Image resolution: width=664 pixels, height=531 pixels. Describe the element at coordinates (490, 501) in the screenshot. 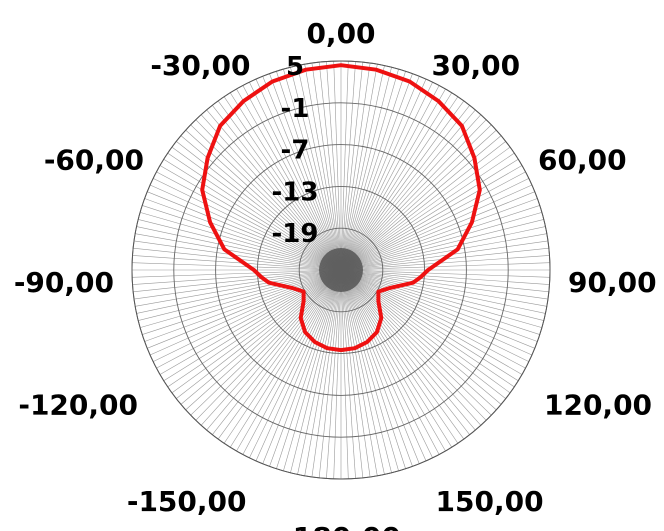

I see `angle-tick-label: 150,00` at that location.